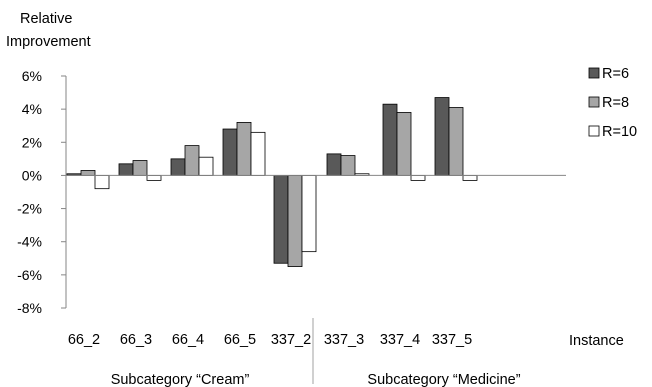  I want to click on x-tick-label: 66_3, so click(136, 340).